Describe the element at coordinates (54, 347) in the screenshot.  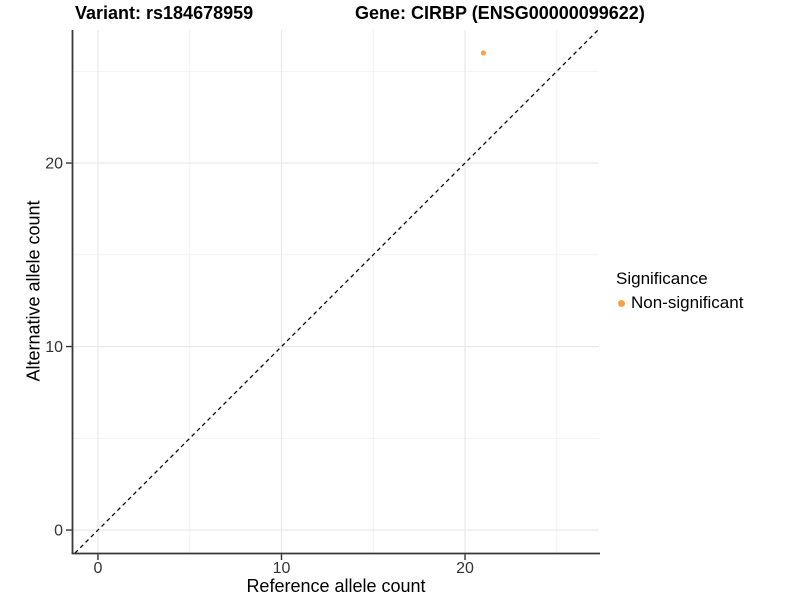
I see `y-tick-label: 10` at that location.